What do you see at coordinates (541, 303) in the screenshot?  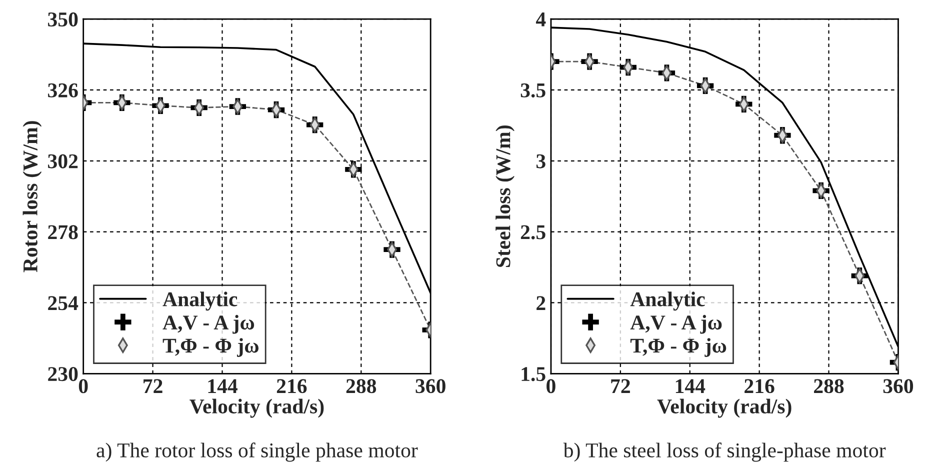 I see `y-tick-label: 2` at bounding box center [541, 303].